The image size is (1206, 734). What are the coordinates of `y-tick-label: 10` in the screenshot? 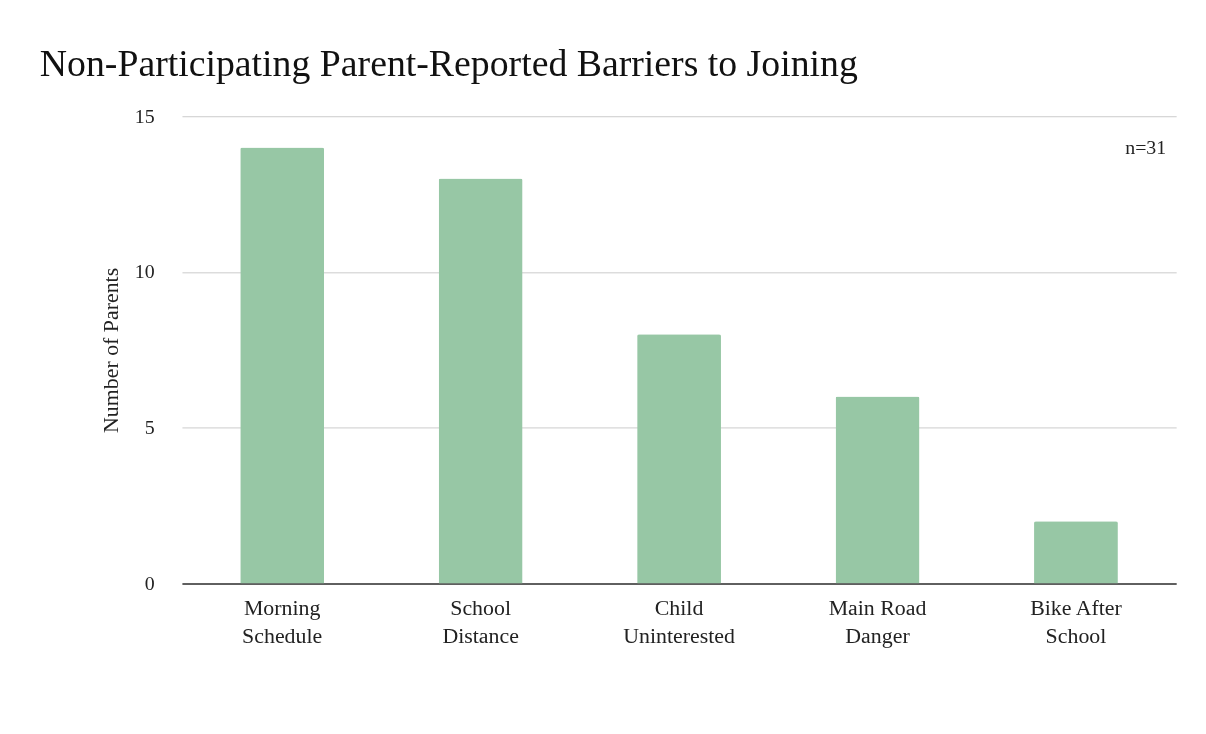 It's located at (144, 271).